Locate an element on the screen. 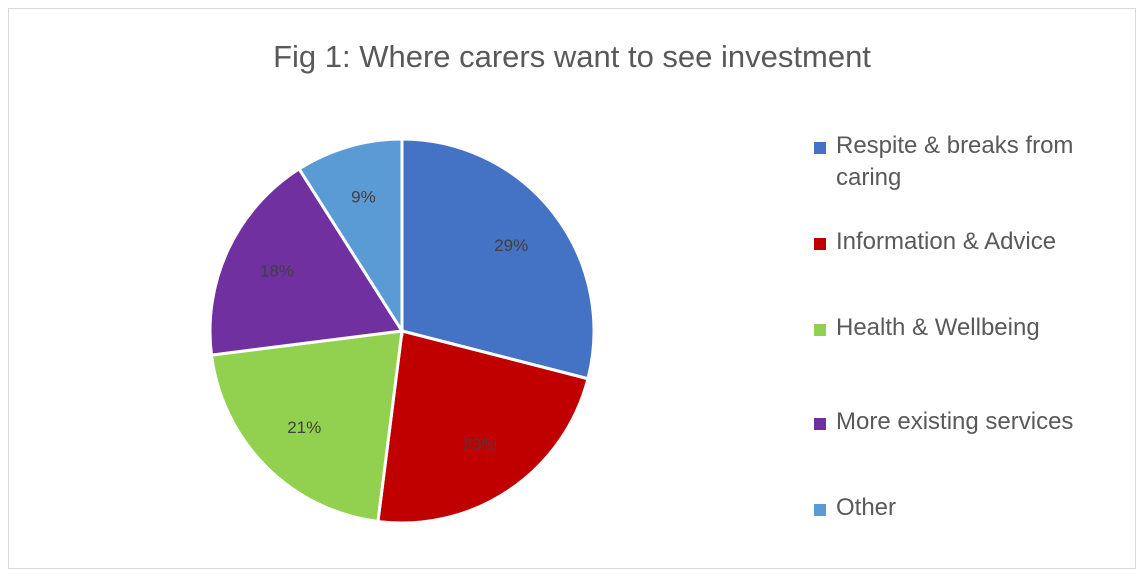  pie-slice-existing-services is located at coordinates (306, 261).